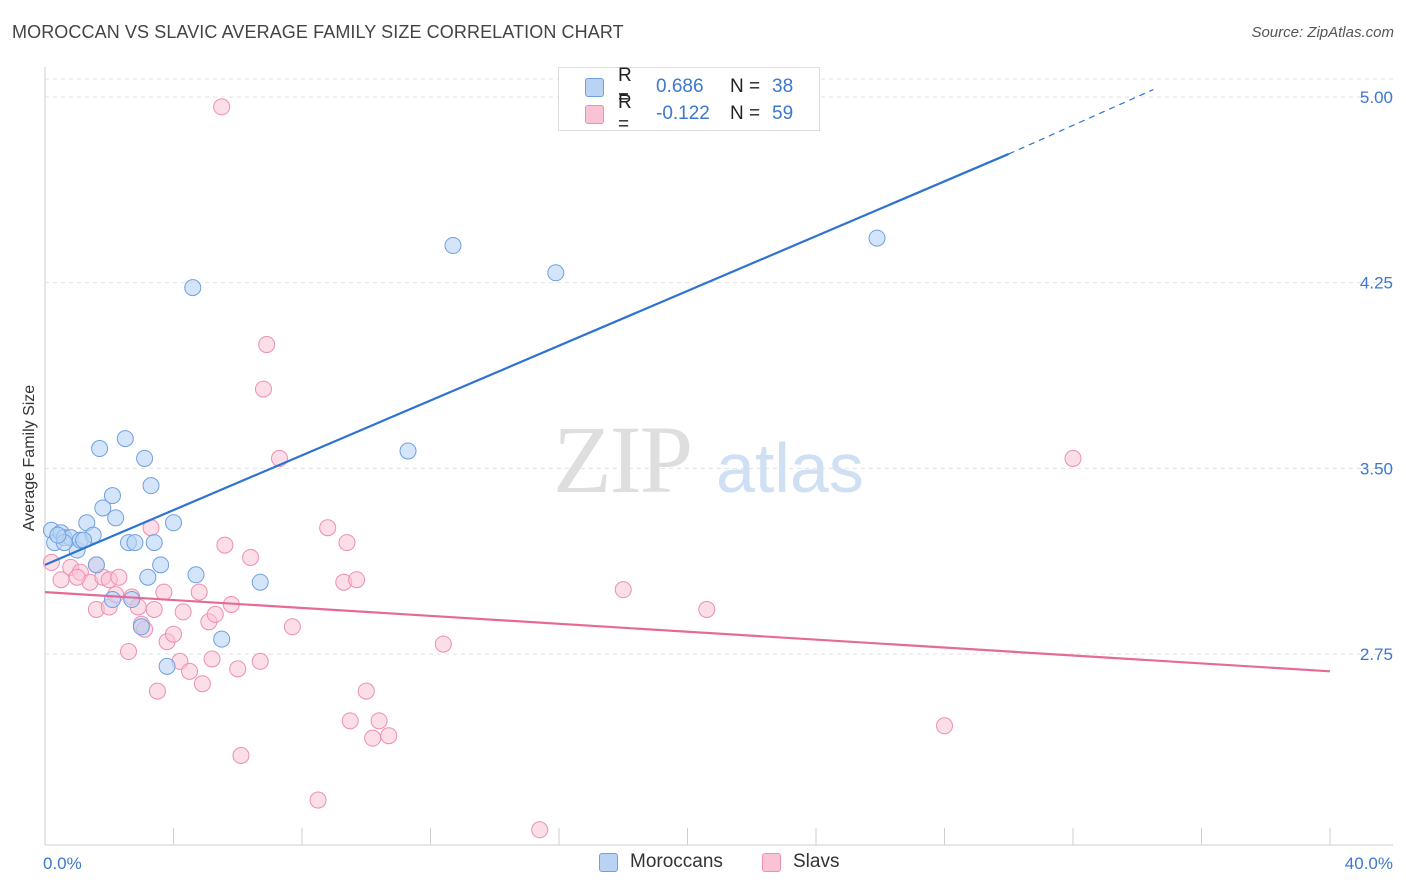 The image size is (1406, 892). What do you see at coordinates (1081, 122) in the screenshot?
I see `moroccans-trend-extension` at bounding box center [1081, 122].